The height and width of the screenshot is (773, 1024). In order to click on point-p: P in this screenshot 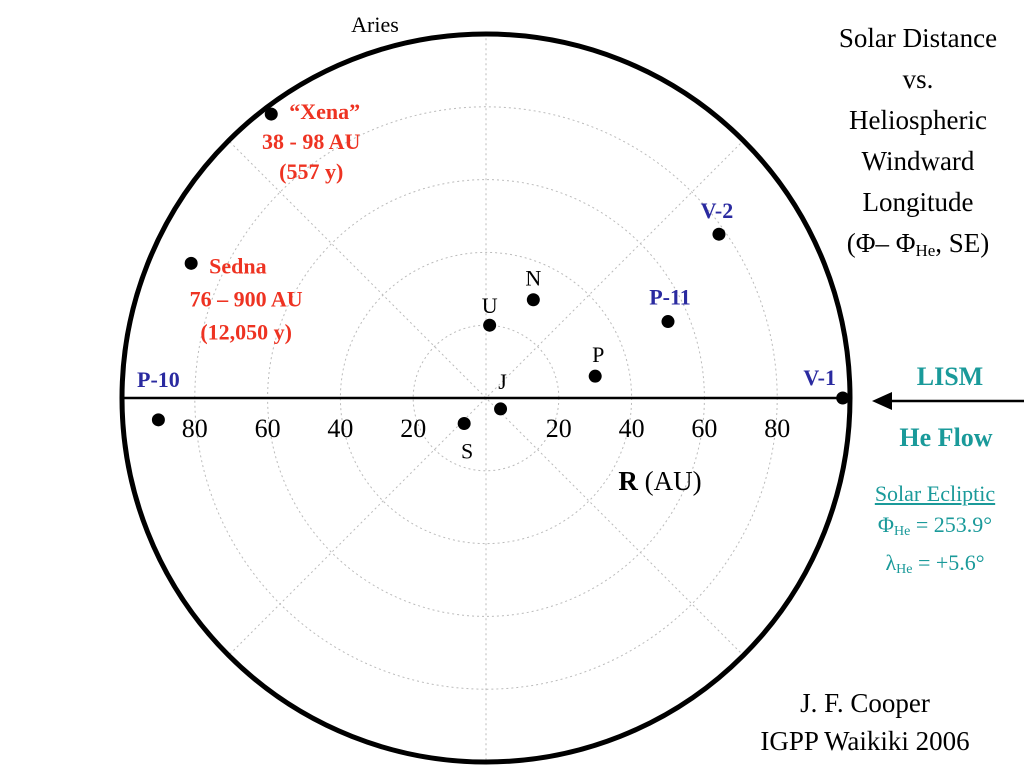, I will do `click(596, 362)`.